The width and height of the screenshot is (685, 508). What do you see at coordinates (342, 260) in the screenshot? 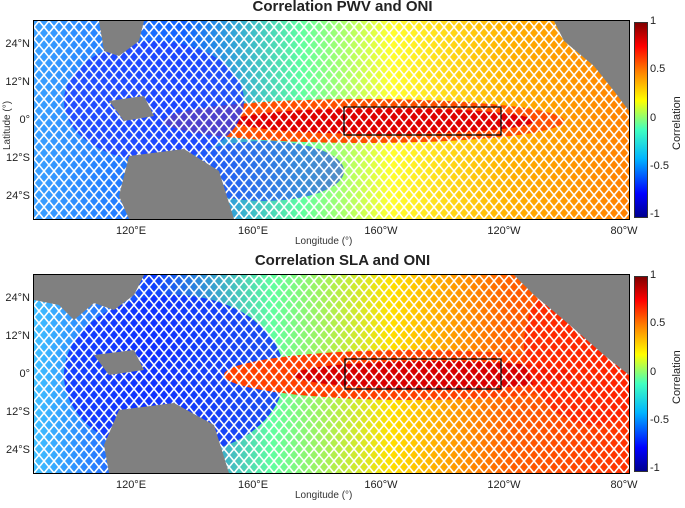
I see `panel-title: Correlation SLA and ONI` at bounding box center [342, 260].